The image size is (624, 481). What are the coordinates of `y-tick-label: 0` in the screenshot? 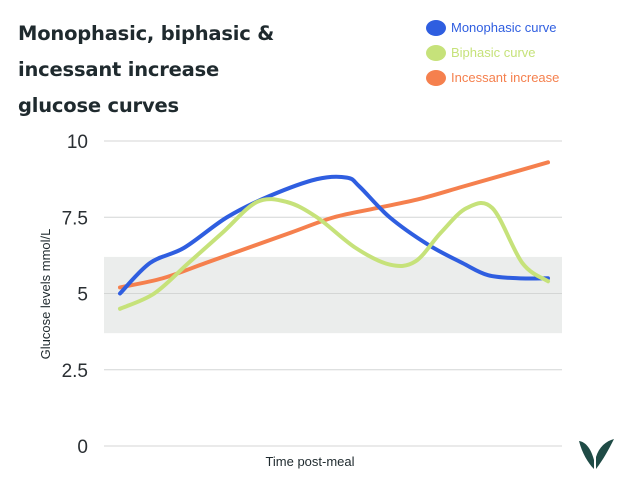 It's located at (82, 447).